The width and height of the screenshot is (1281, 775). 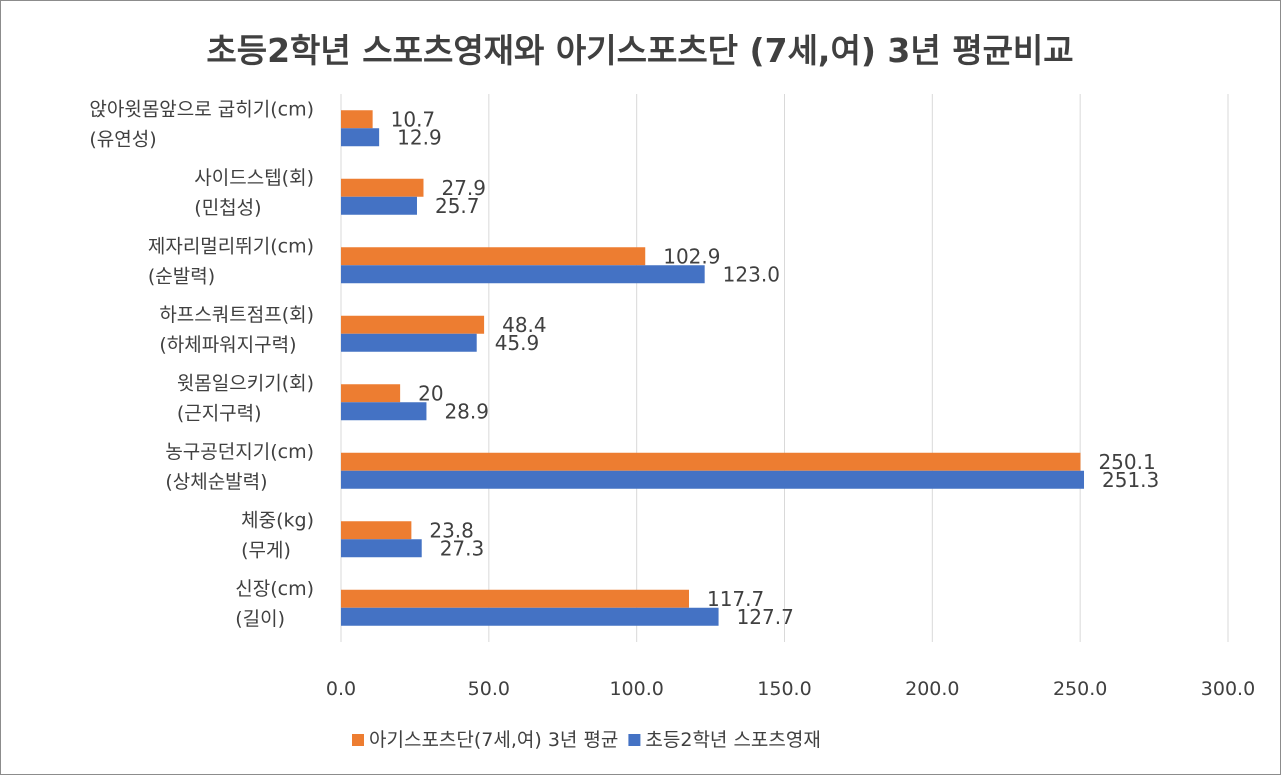 I want to click on data-label: 45.9, so click(x=517, y=343).